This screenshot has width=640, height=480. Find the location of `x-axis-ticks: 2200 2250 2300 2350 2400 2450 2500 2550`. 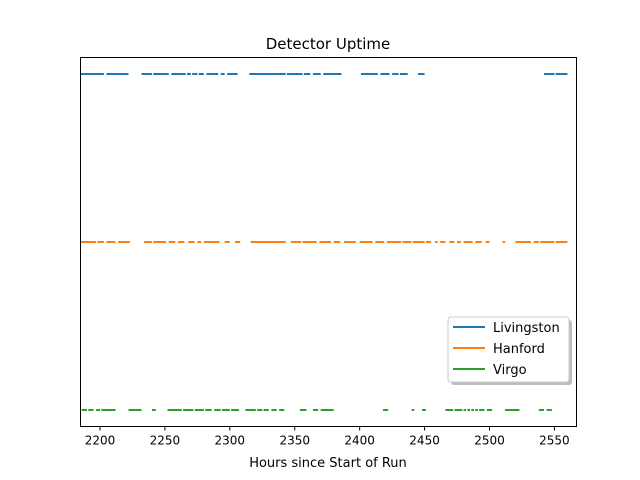

x-axis-ticks: 2200 2250 2300 2350 2400 2450 2500 2550 is located at coordinates (327, 437).